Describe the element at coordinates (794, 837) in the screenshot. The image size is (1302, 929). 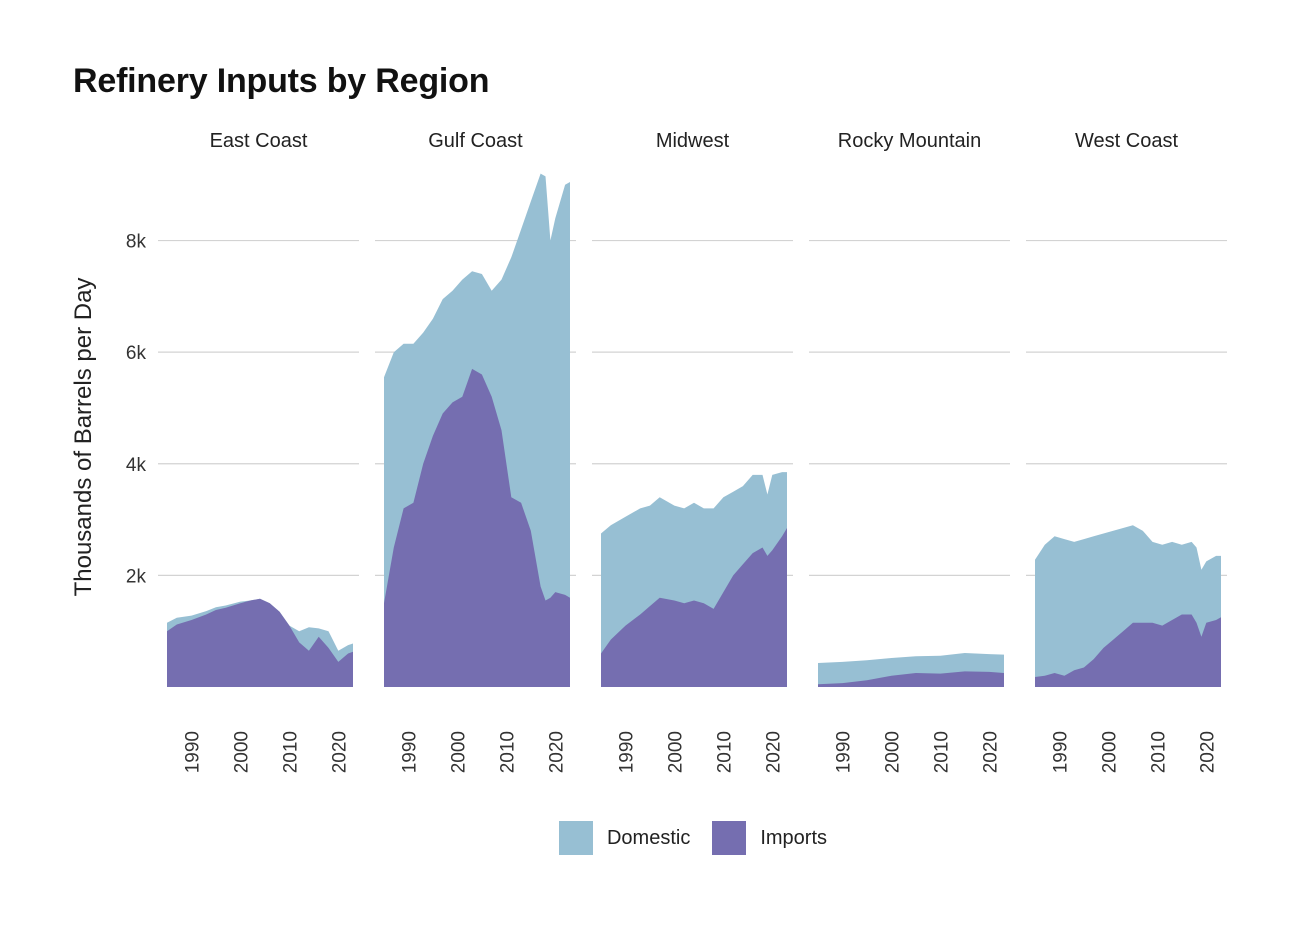
I see `legend-label-imports: Imports` at that location.